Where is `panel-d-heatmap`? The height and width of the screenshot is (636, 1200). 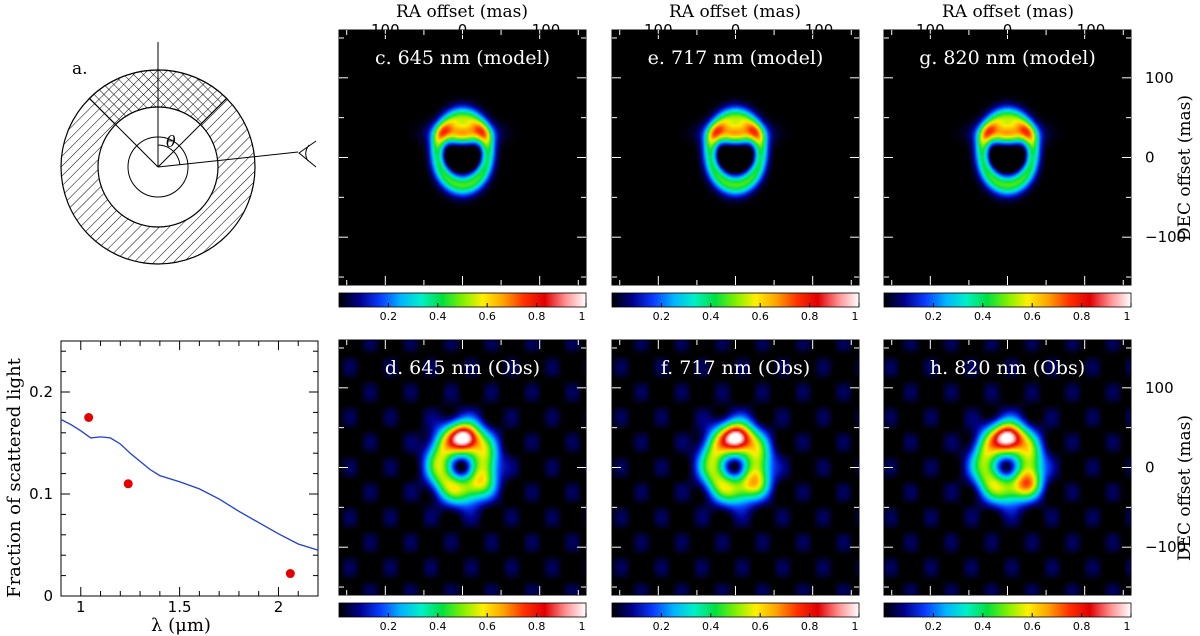 panel-d-heatmap is located at coordinates (462, 467).